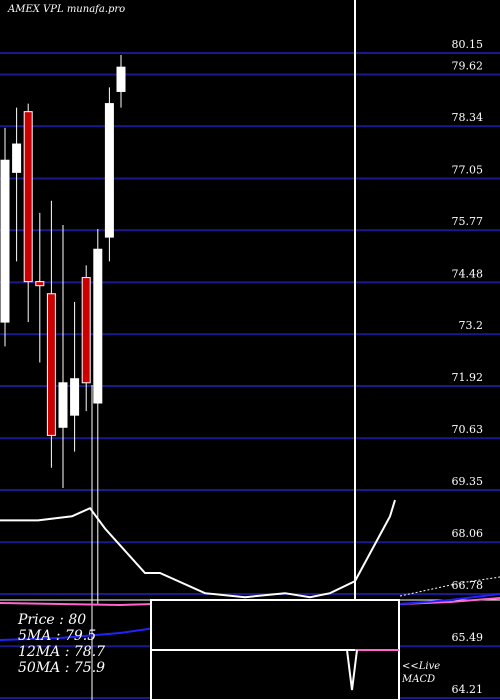 The height and width of the screenshot is (700, 500). I want to click on ma5-value: 5MA : 79.5, so click(57, 636).